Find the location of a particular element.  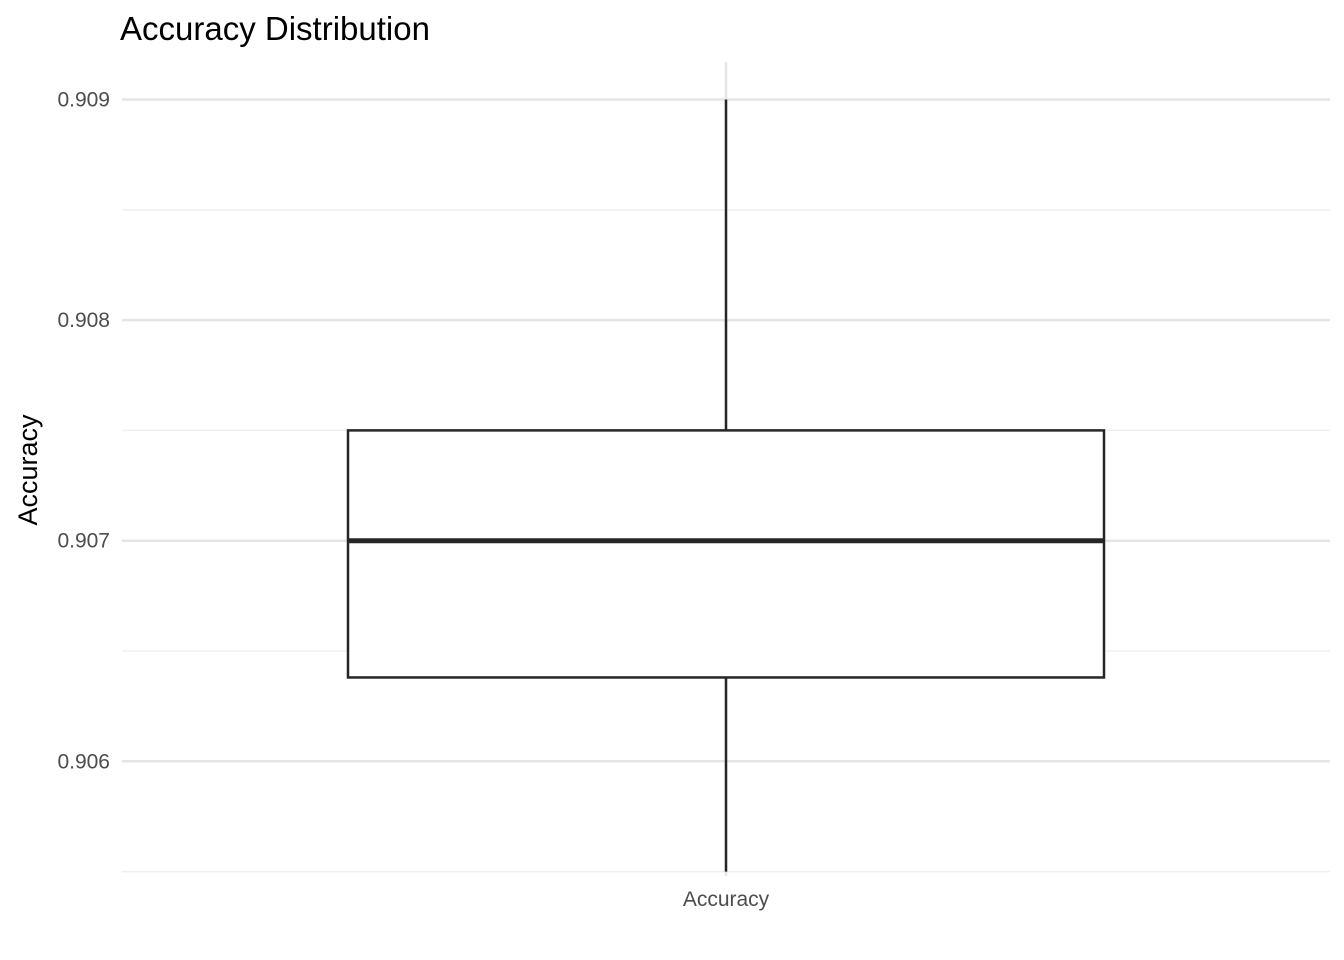

chart-title: Accuracy Distribution is located at coordinates (275, 28).